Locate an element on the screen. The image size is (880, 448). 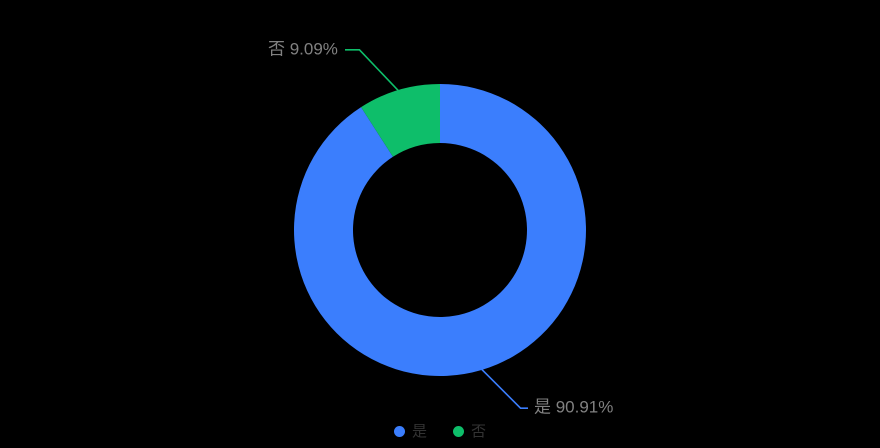
legend-color-dot-yes is located at coordinates (399, 431).